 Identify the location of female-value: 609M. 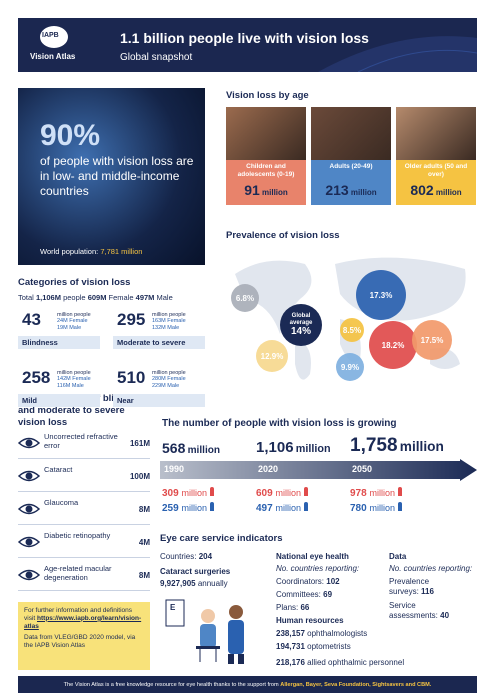
(97, 297).